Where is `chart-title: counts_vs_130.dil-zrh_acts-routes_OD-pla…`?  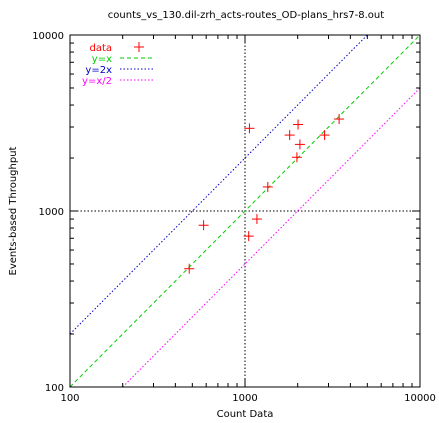 chart-title: counts_vs_130.dil-zrh_acts-routes_OD-pla… is located at coordinates (246, 15).